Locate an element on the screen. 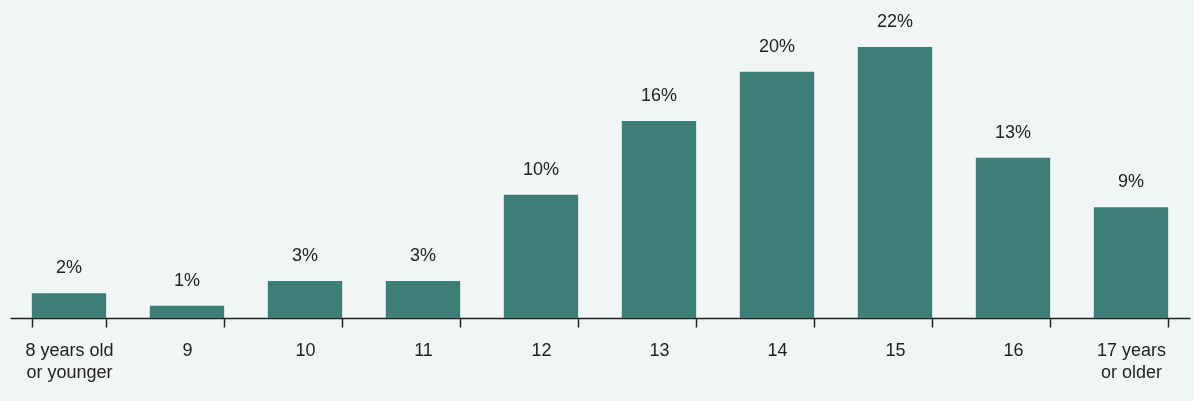  x-tick-label: 10 is located at coordinates (305, 349).